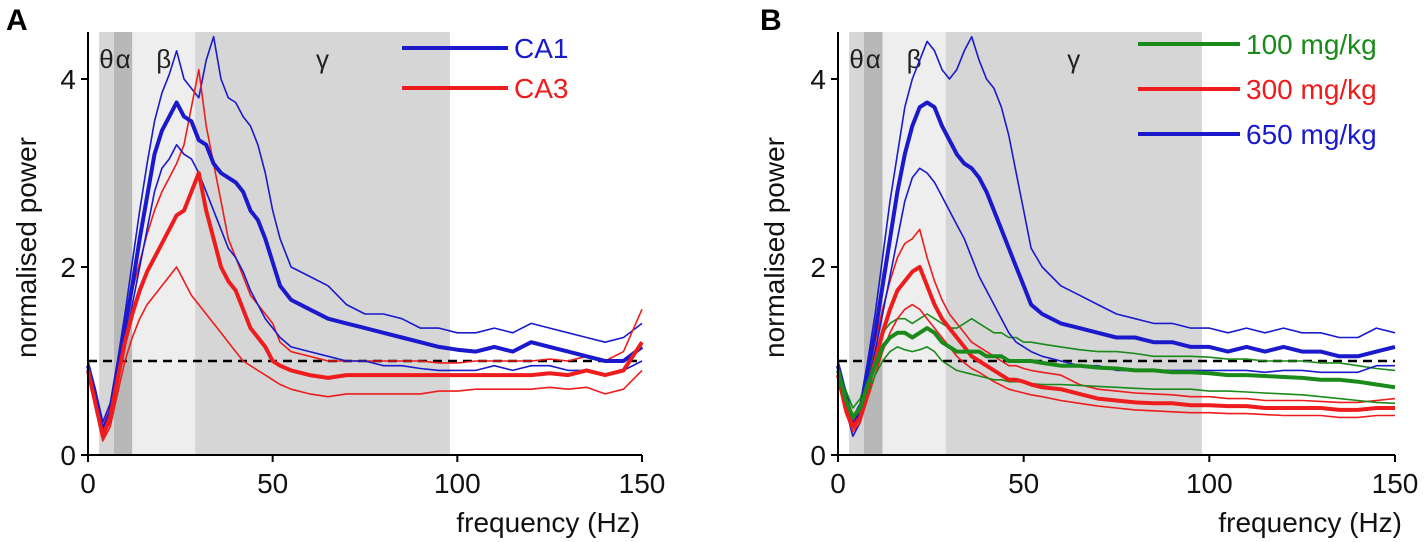 The image size is (1428, 542). Describe the element at coordinates (914, 243) in the screenshot. I see `band-beta-shade` at that location.